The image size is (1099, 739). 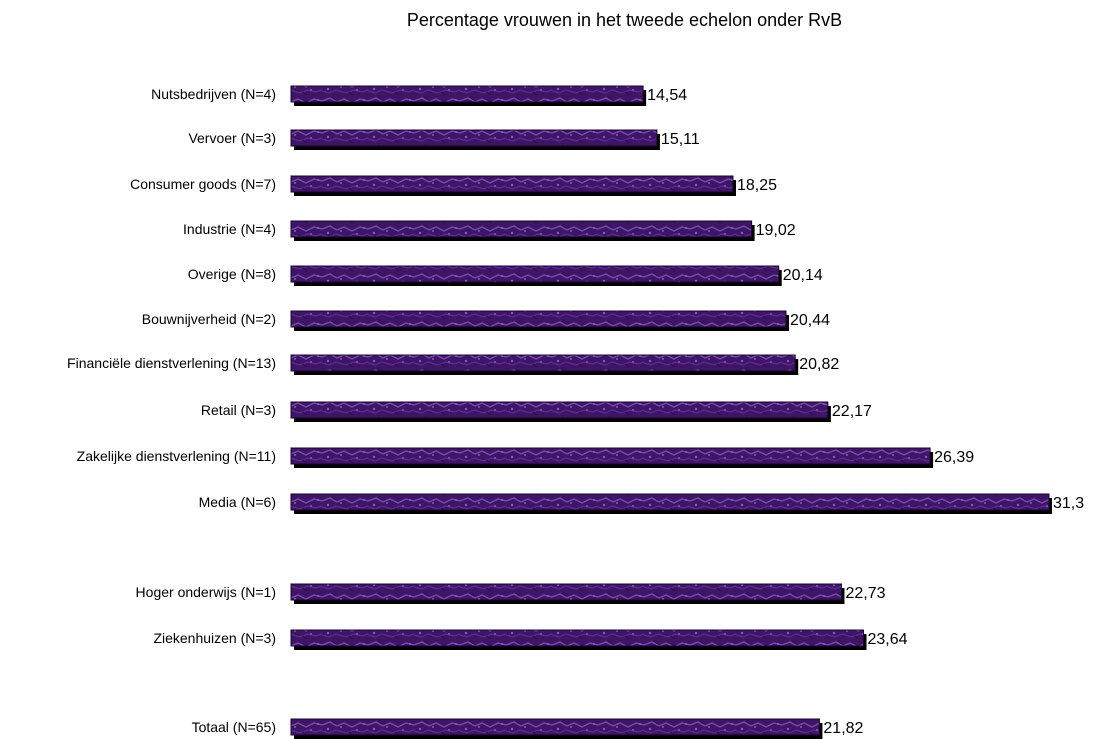 I want to click on value-label: 14,54, so click(x=667, y=95).